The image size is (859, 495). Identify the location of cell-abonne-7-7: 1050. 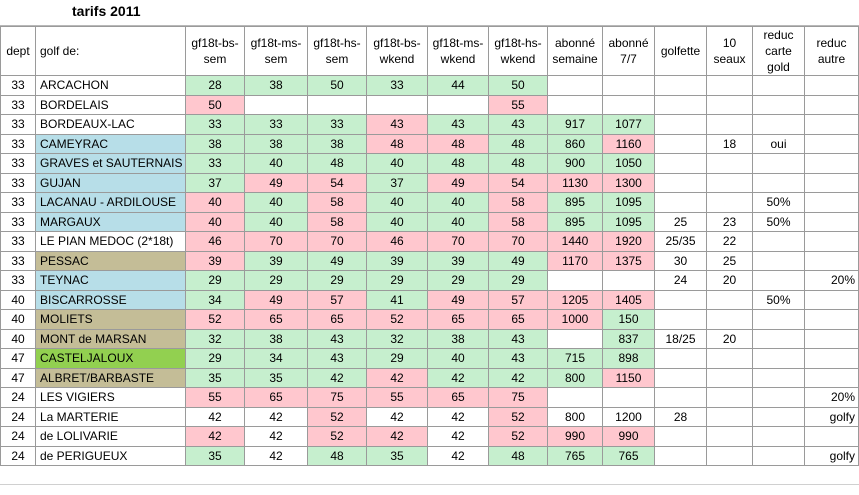
(628, 163).